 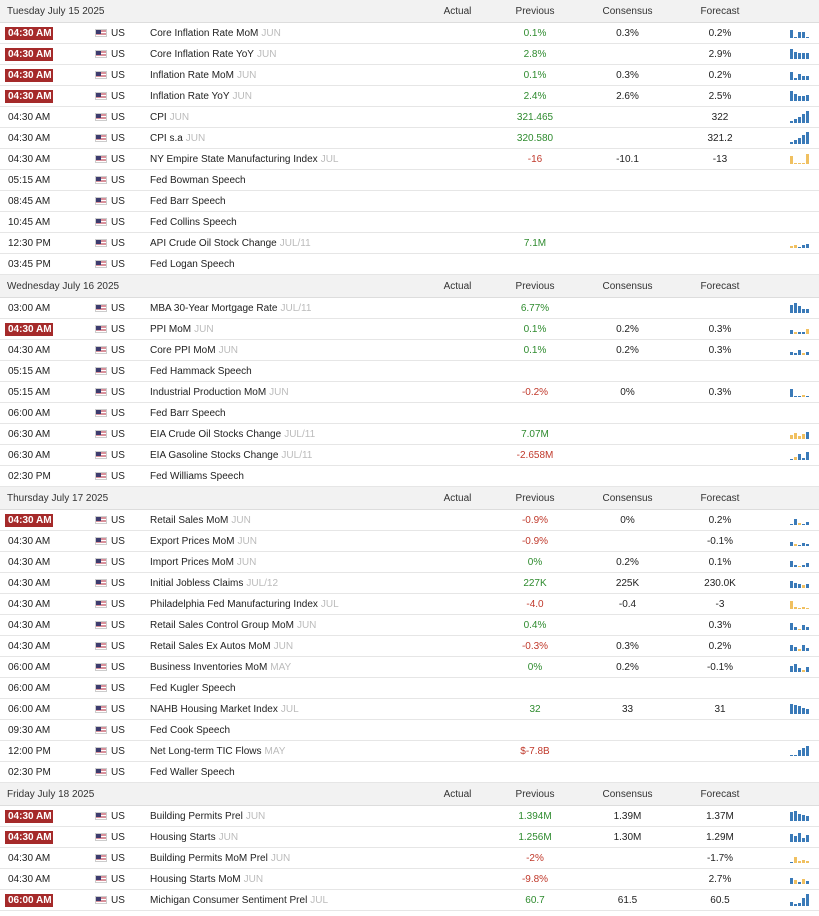 What do you see at coordinates (209, 858) in the screenshot?
I see `event-name-link: Building Permits MoM Prel` at bounding box center [209, 858].